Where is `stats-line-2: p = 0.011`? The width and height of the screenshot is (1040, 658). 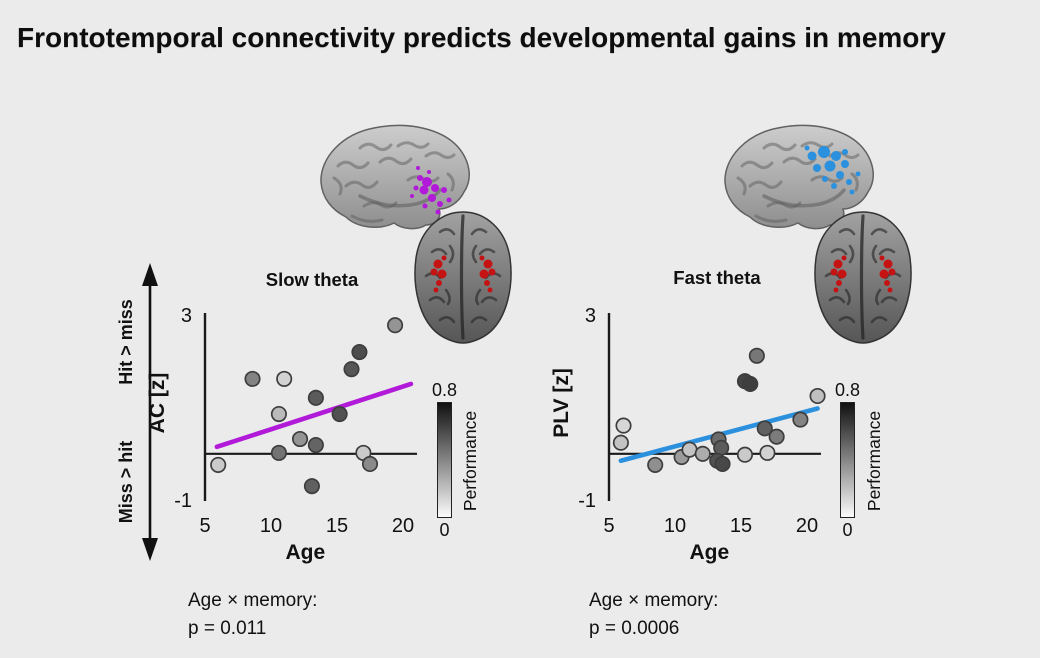 stats-line-2: p = 0.011 is located at coordinates (227, 628).